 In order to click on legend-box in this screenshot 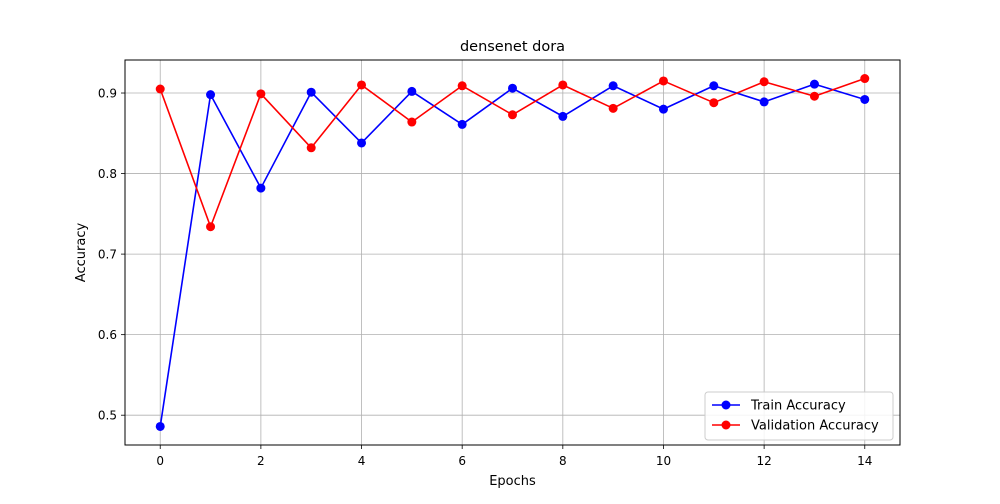, I will do `click(799, 416)`.